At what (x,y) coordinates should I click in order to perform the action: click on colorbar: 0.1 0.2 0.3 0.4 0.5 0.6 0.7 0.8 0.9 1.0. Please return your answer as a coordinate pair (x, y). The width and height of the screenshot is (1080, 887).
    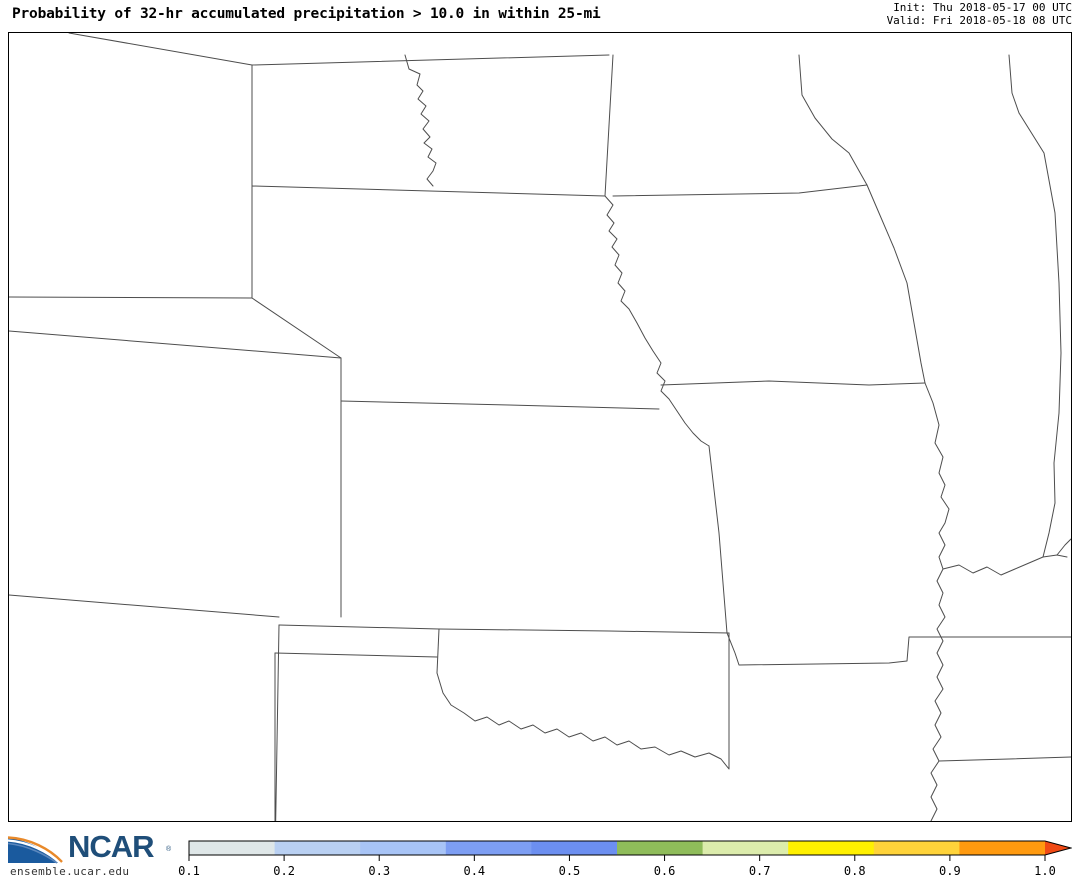
    Looking at the image, I should click on (625, 861).